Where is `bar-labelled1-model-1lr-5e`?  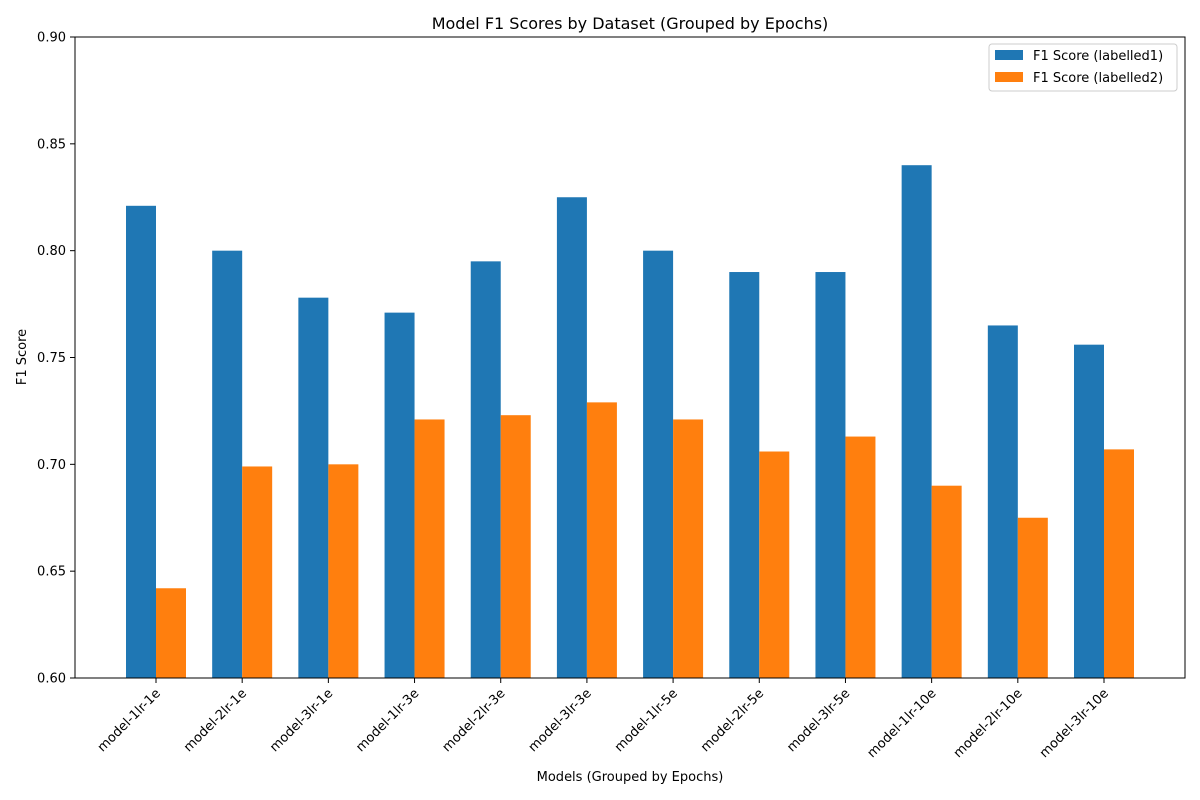
bar-labelled1-model-1lr-5e is located at coordinates (658, 464).